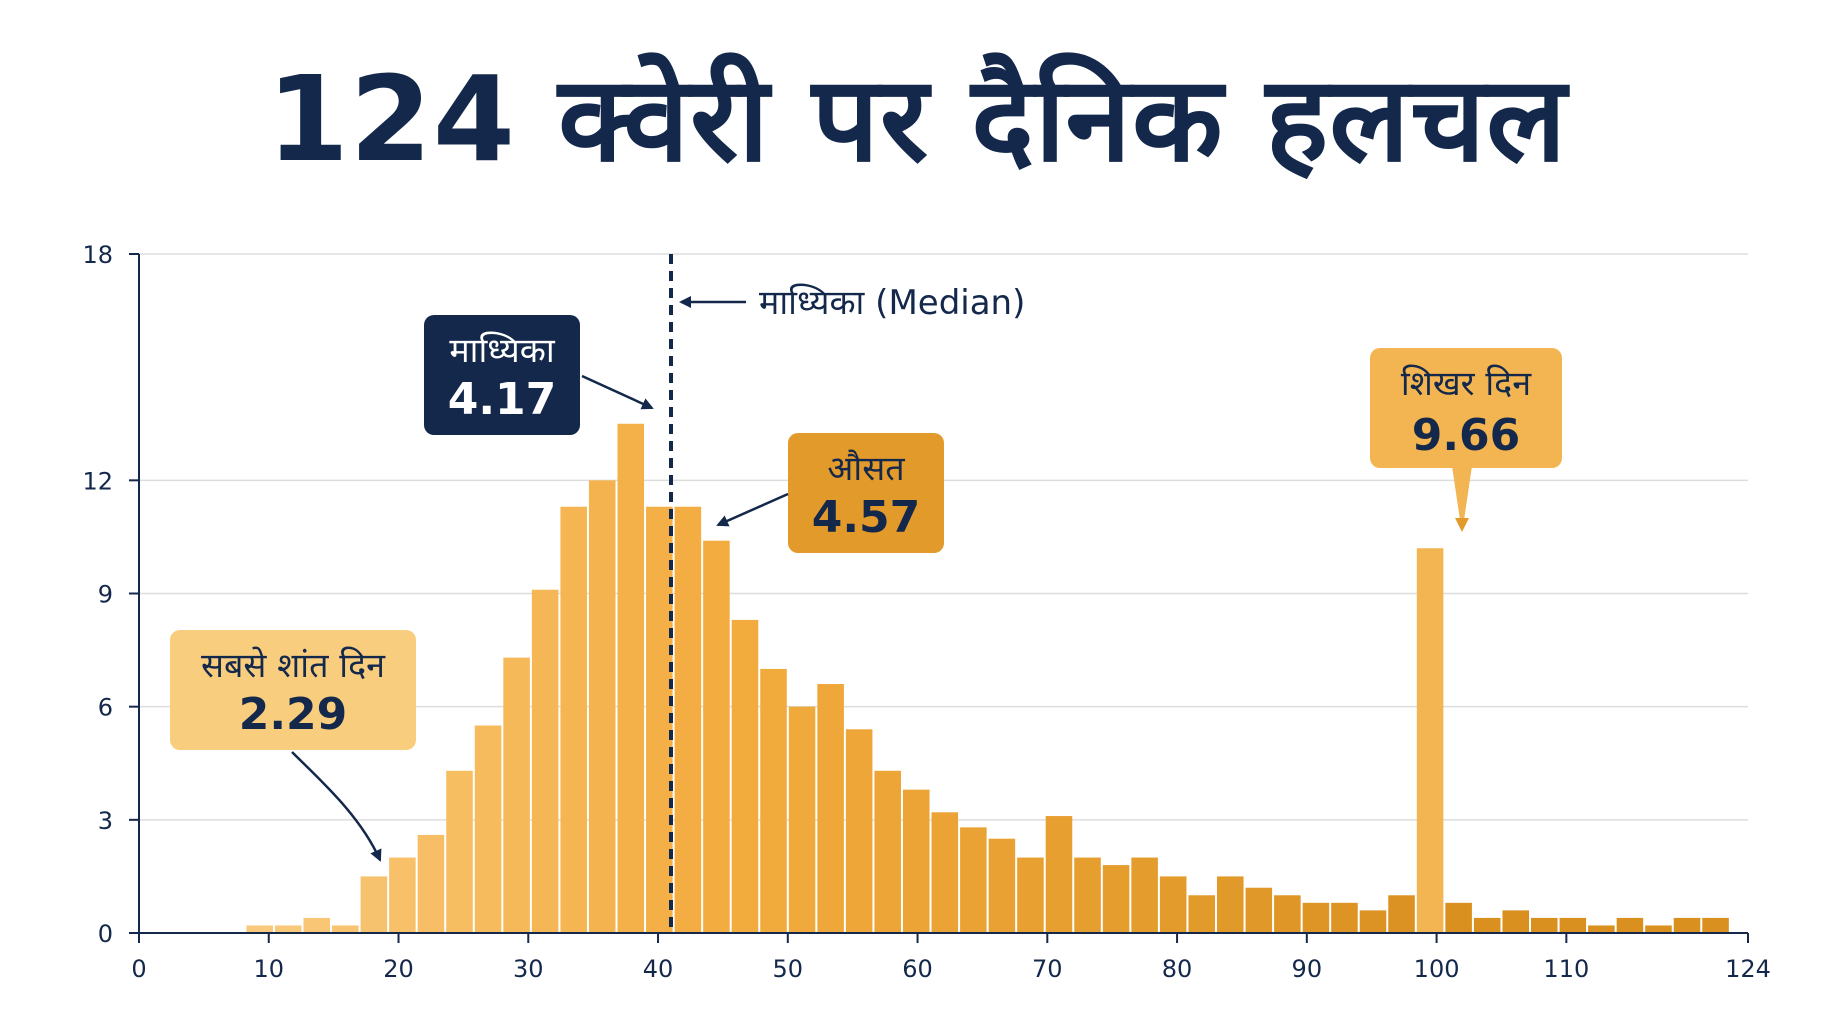 This screenshot has width=1834, height=1024. What do you see at coordinates (336, 806) in the screenshot?
I see `quietest-callout-arrow` at bounding box center [336, 806].